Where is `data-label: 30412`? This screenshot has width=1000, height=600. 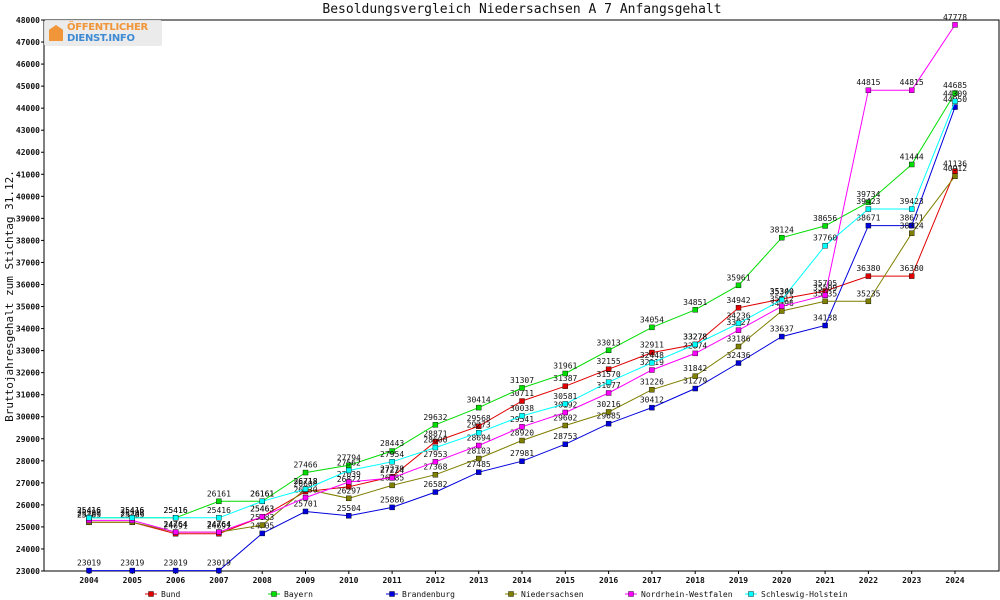 data-label: 30412 is located at coordinates (652, 400).